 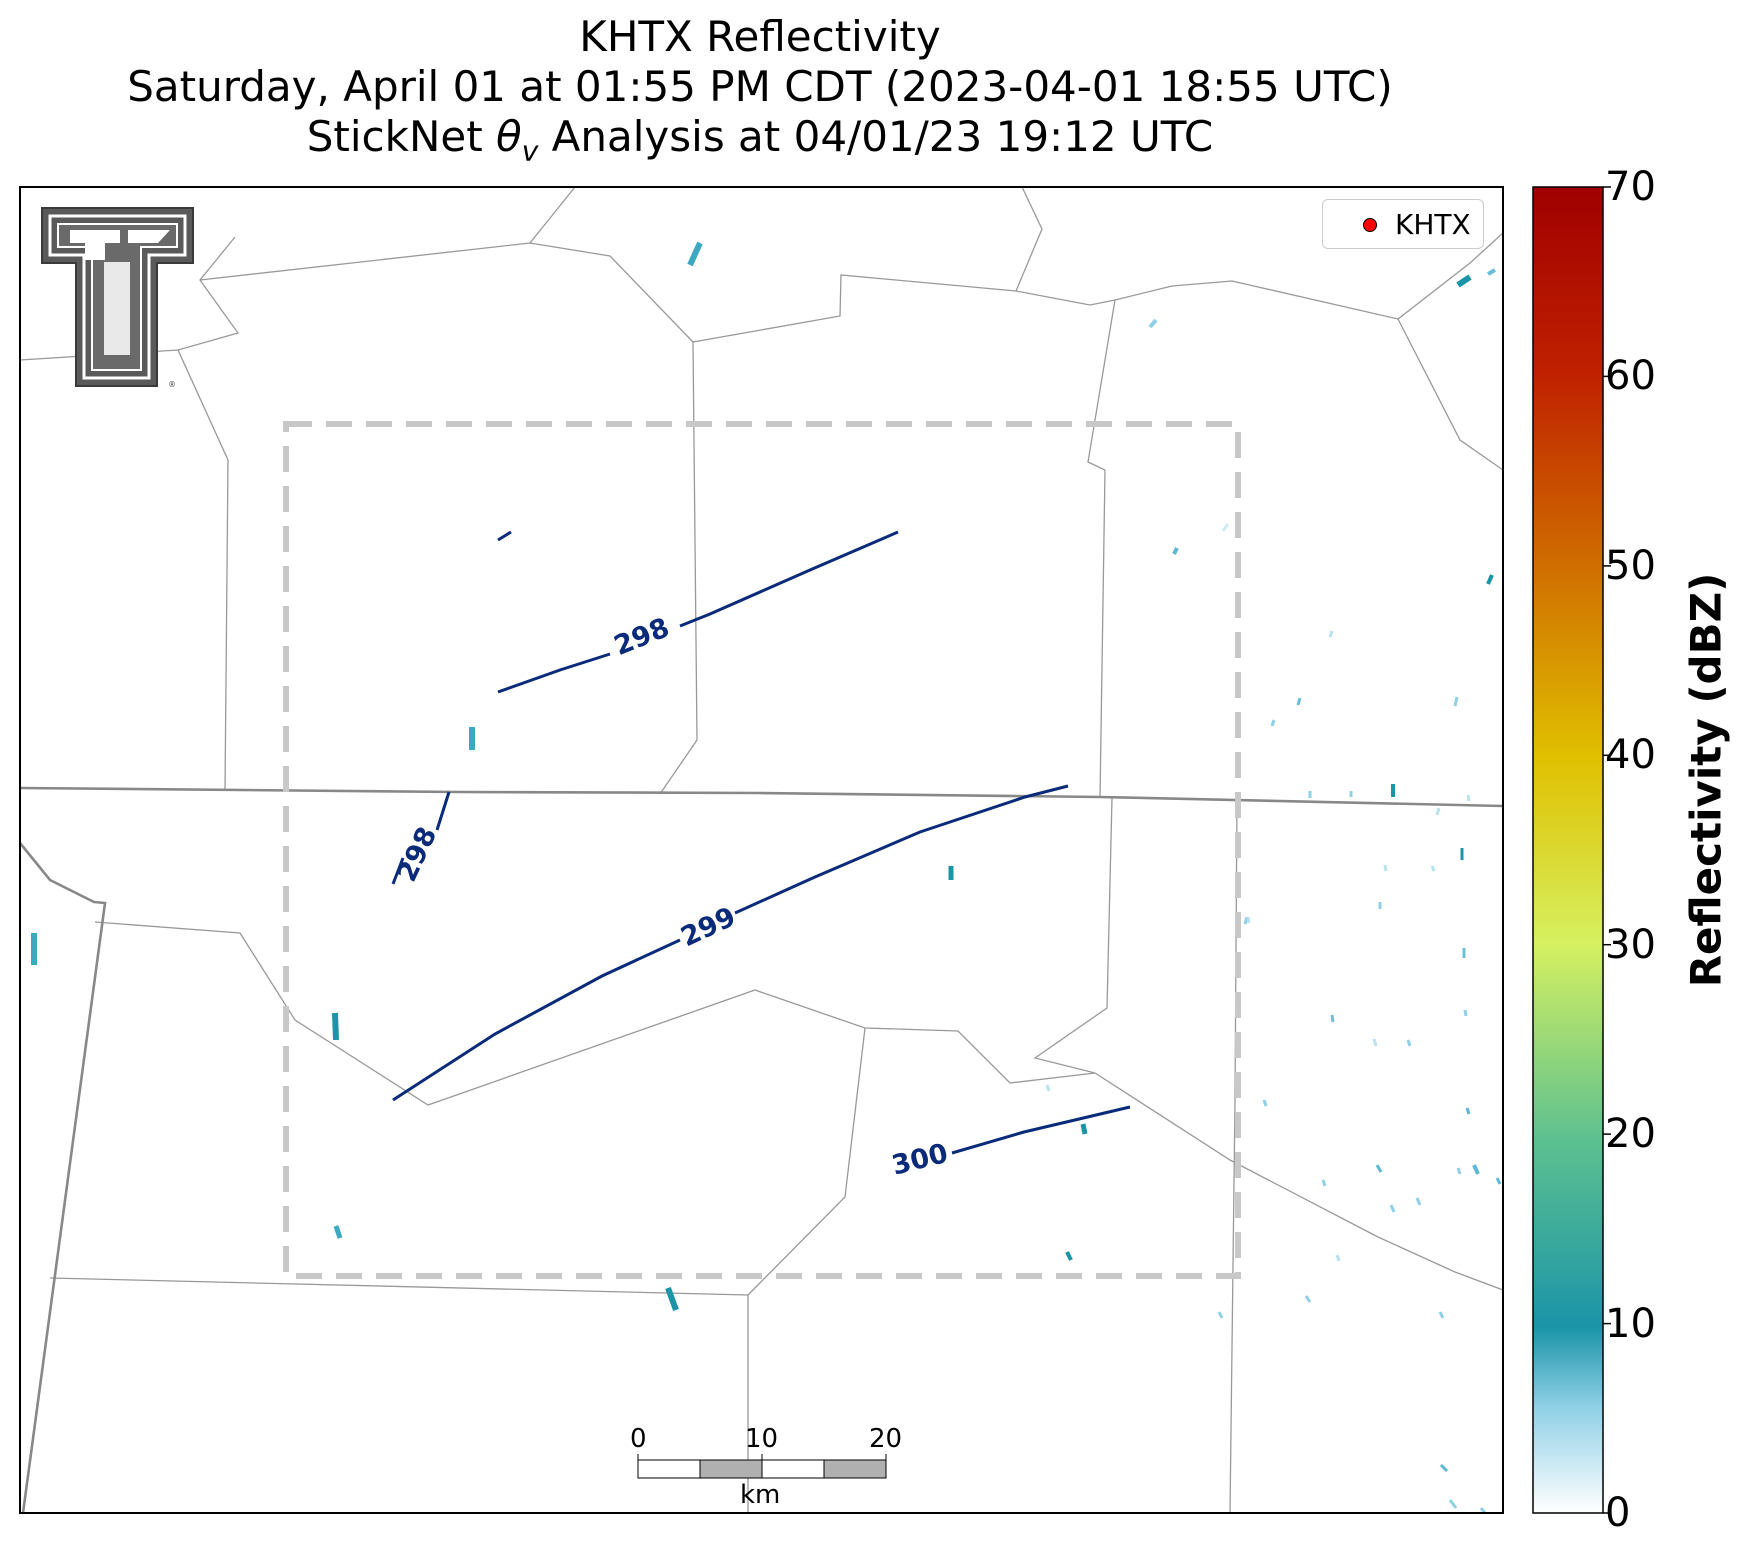 What do you see at coordinates (1630, 945) in the screenshot?
I see `colorbar-tick-label: 30` at bounding box center [1630, 945].